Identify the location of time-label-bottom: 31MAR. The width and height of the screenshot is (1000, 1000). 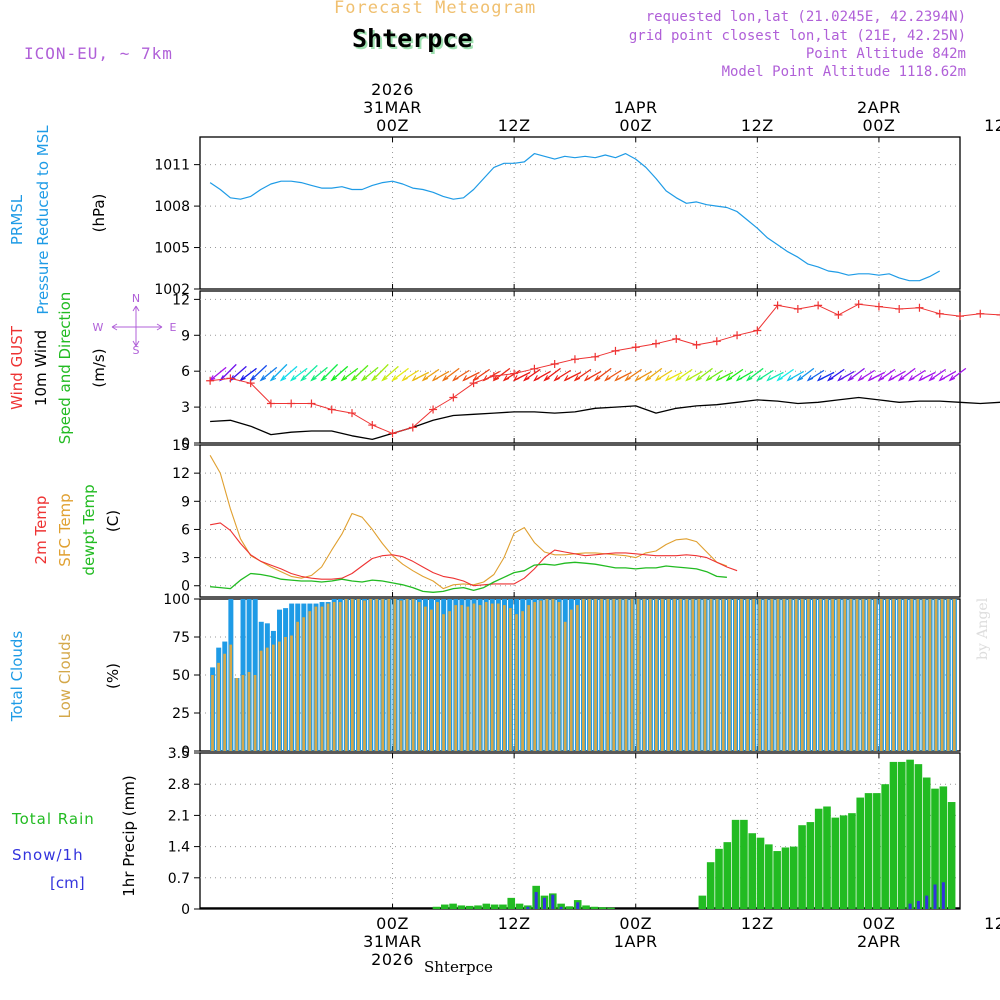
(392, 941).